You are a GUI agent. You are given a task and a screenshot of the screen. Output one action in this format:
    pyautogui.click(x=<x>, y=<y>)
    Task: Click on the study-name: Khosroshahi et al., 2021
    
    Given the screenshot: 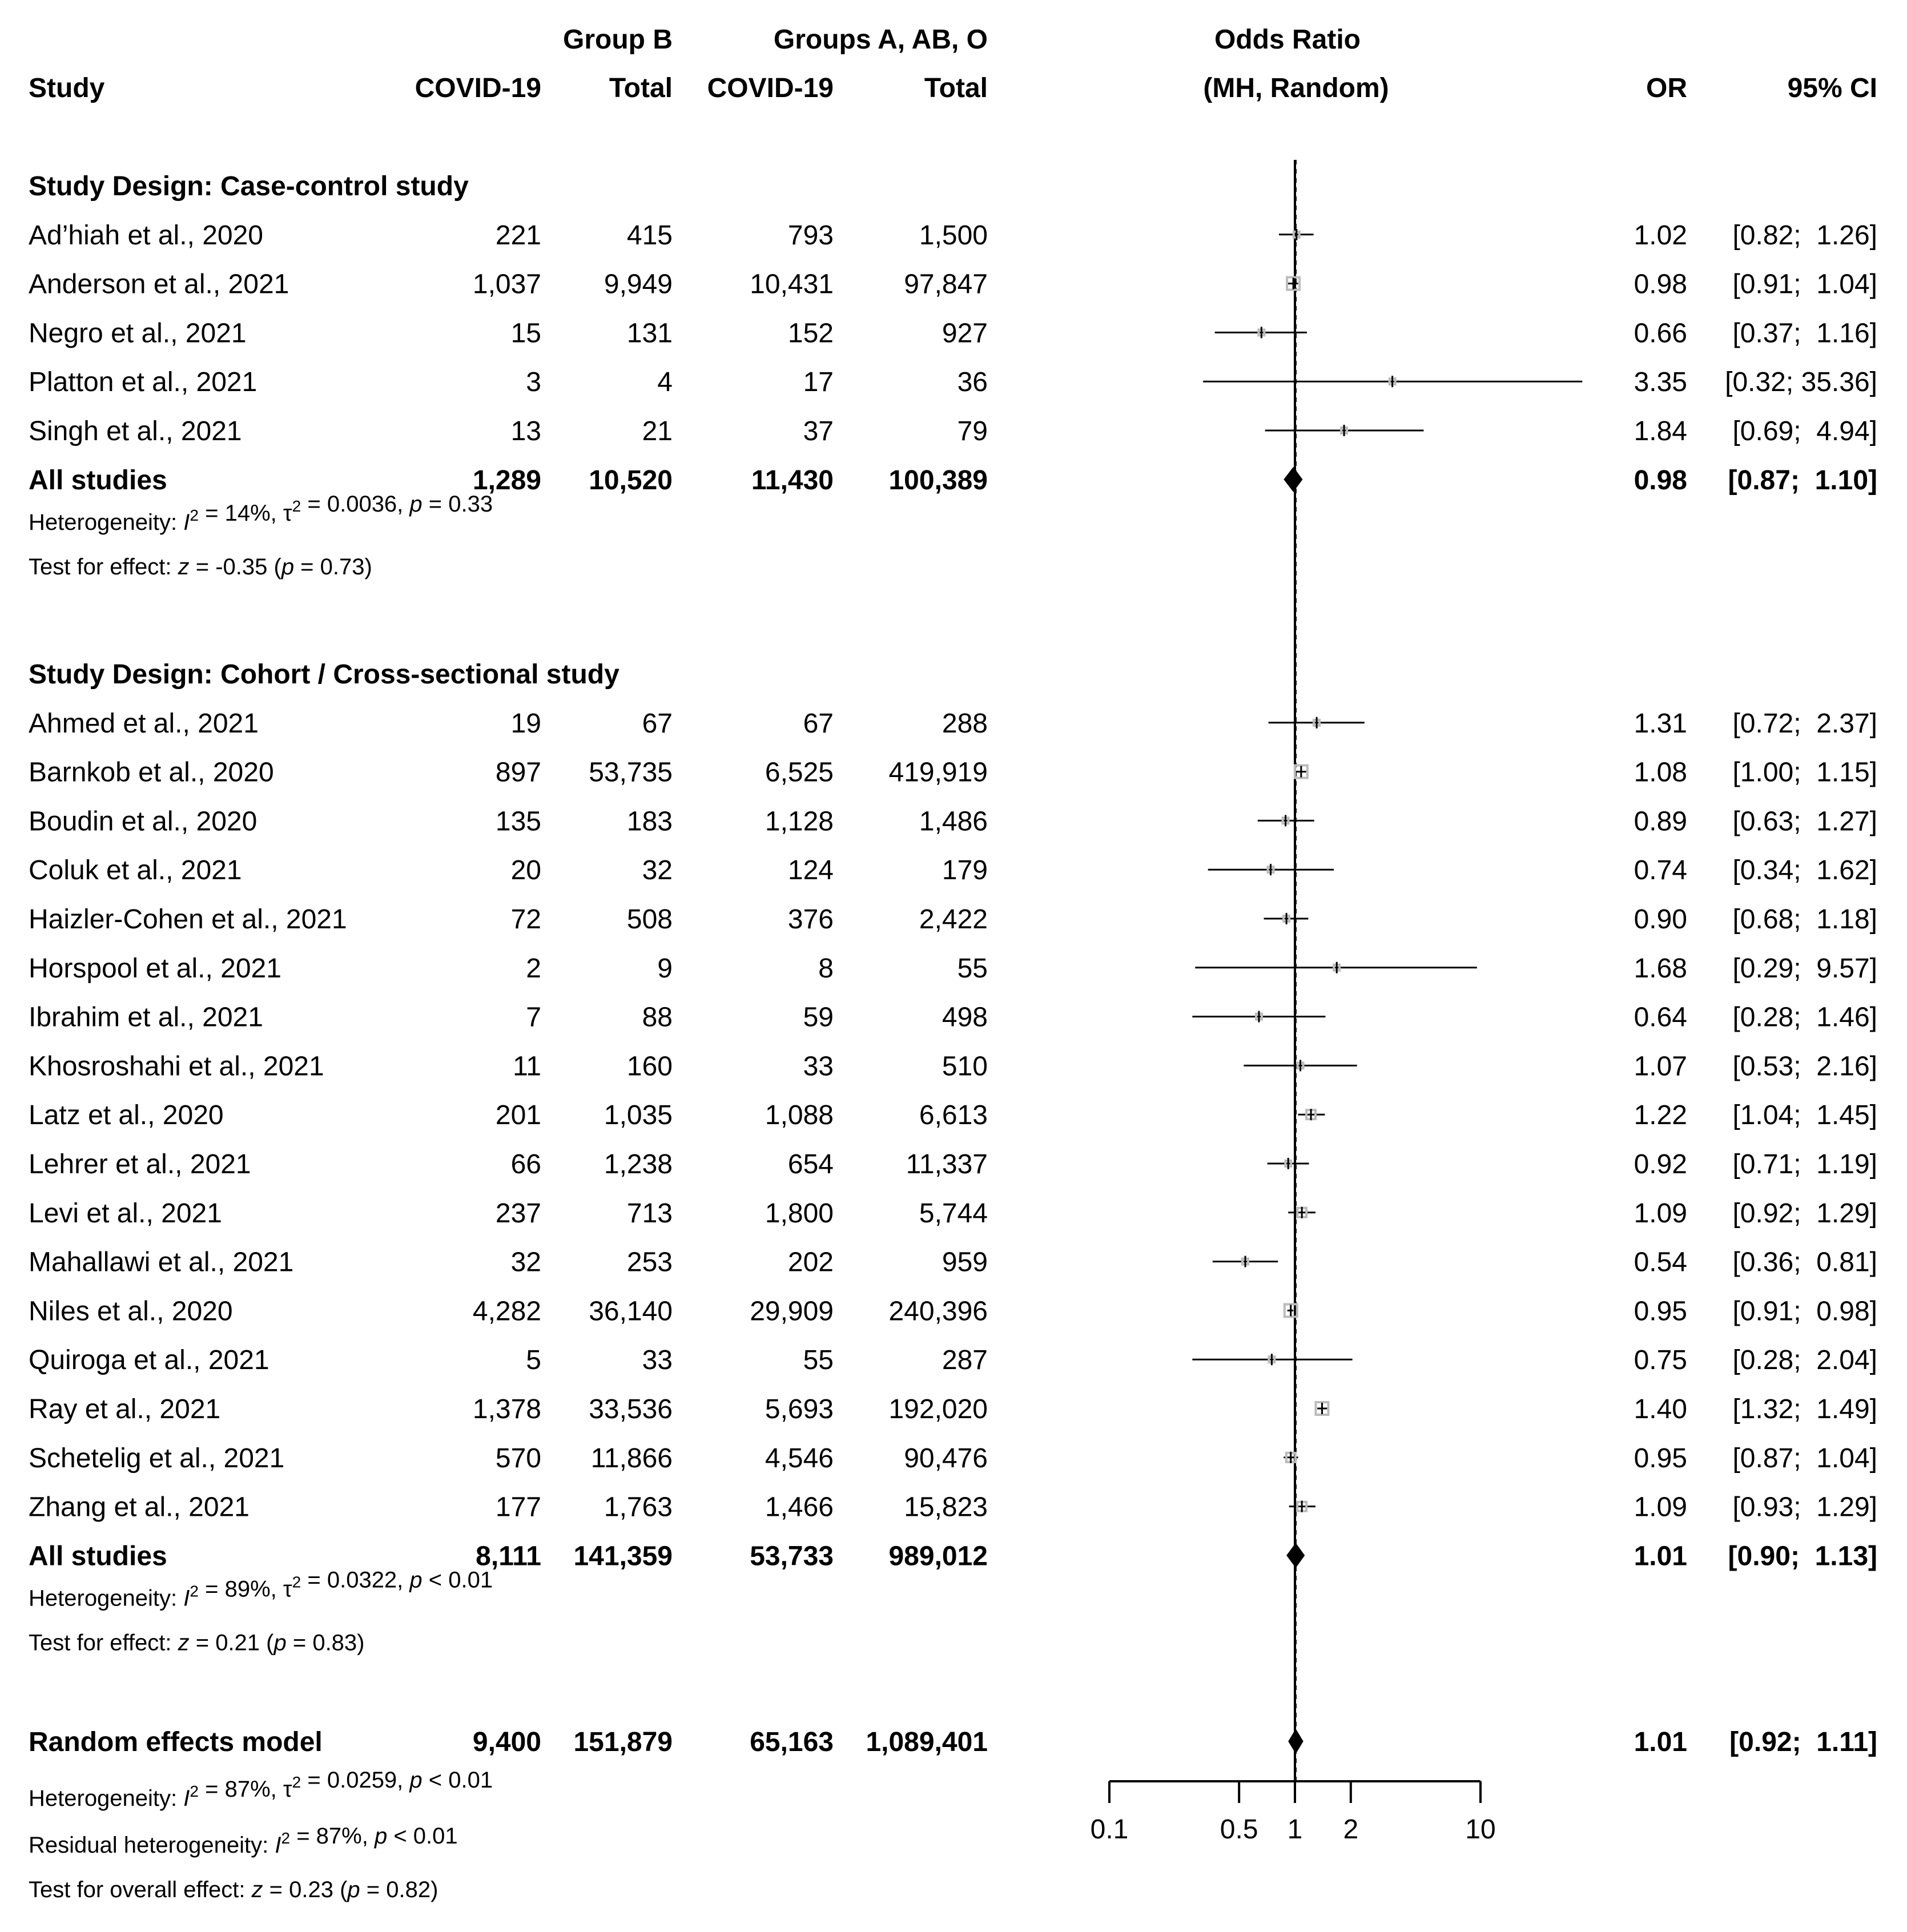 What is the action you would take?
    pyautogui.click(x=177, y=1066)
    